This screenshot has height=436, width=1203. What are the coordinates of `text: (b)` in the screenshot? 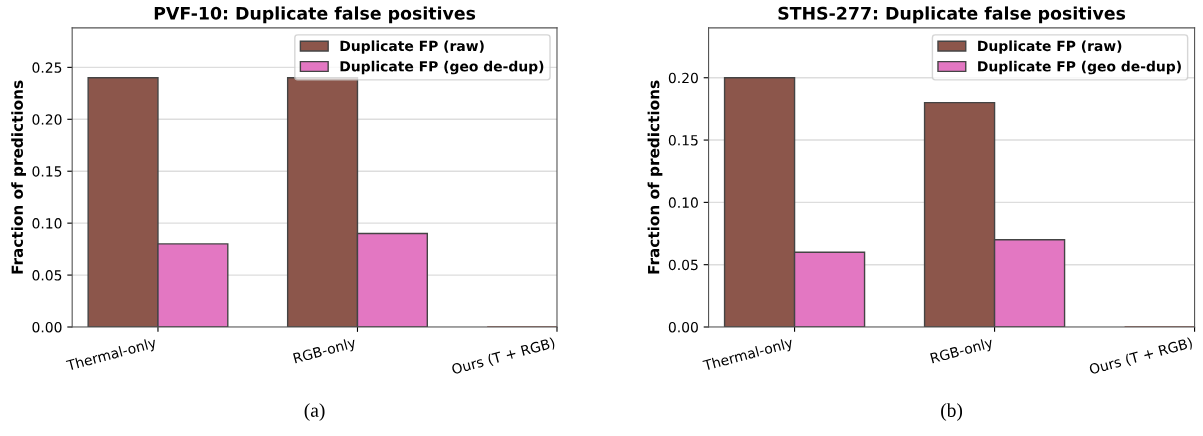 It's located at (952, 412).